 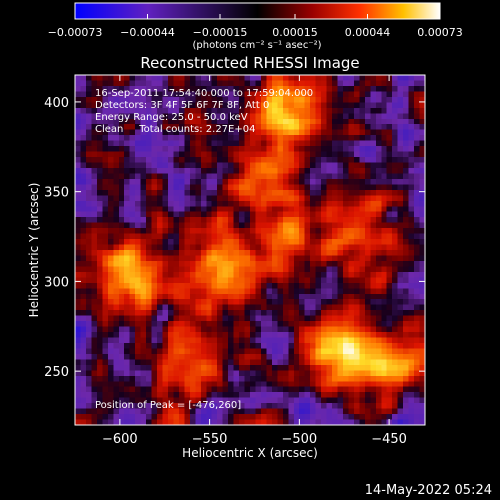 What do you see at coordinates (34, 250) in the screenshot?
I see `y-axis-label: Heliocentric Y (arcsec)` at bounding box center [34, 250].